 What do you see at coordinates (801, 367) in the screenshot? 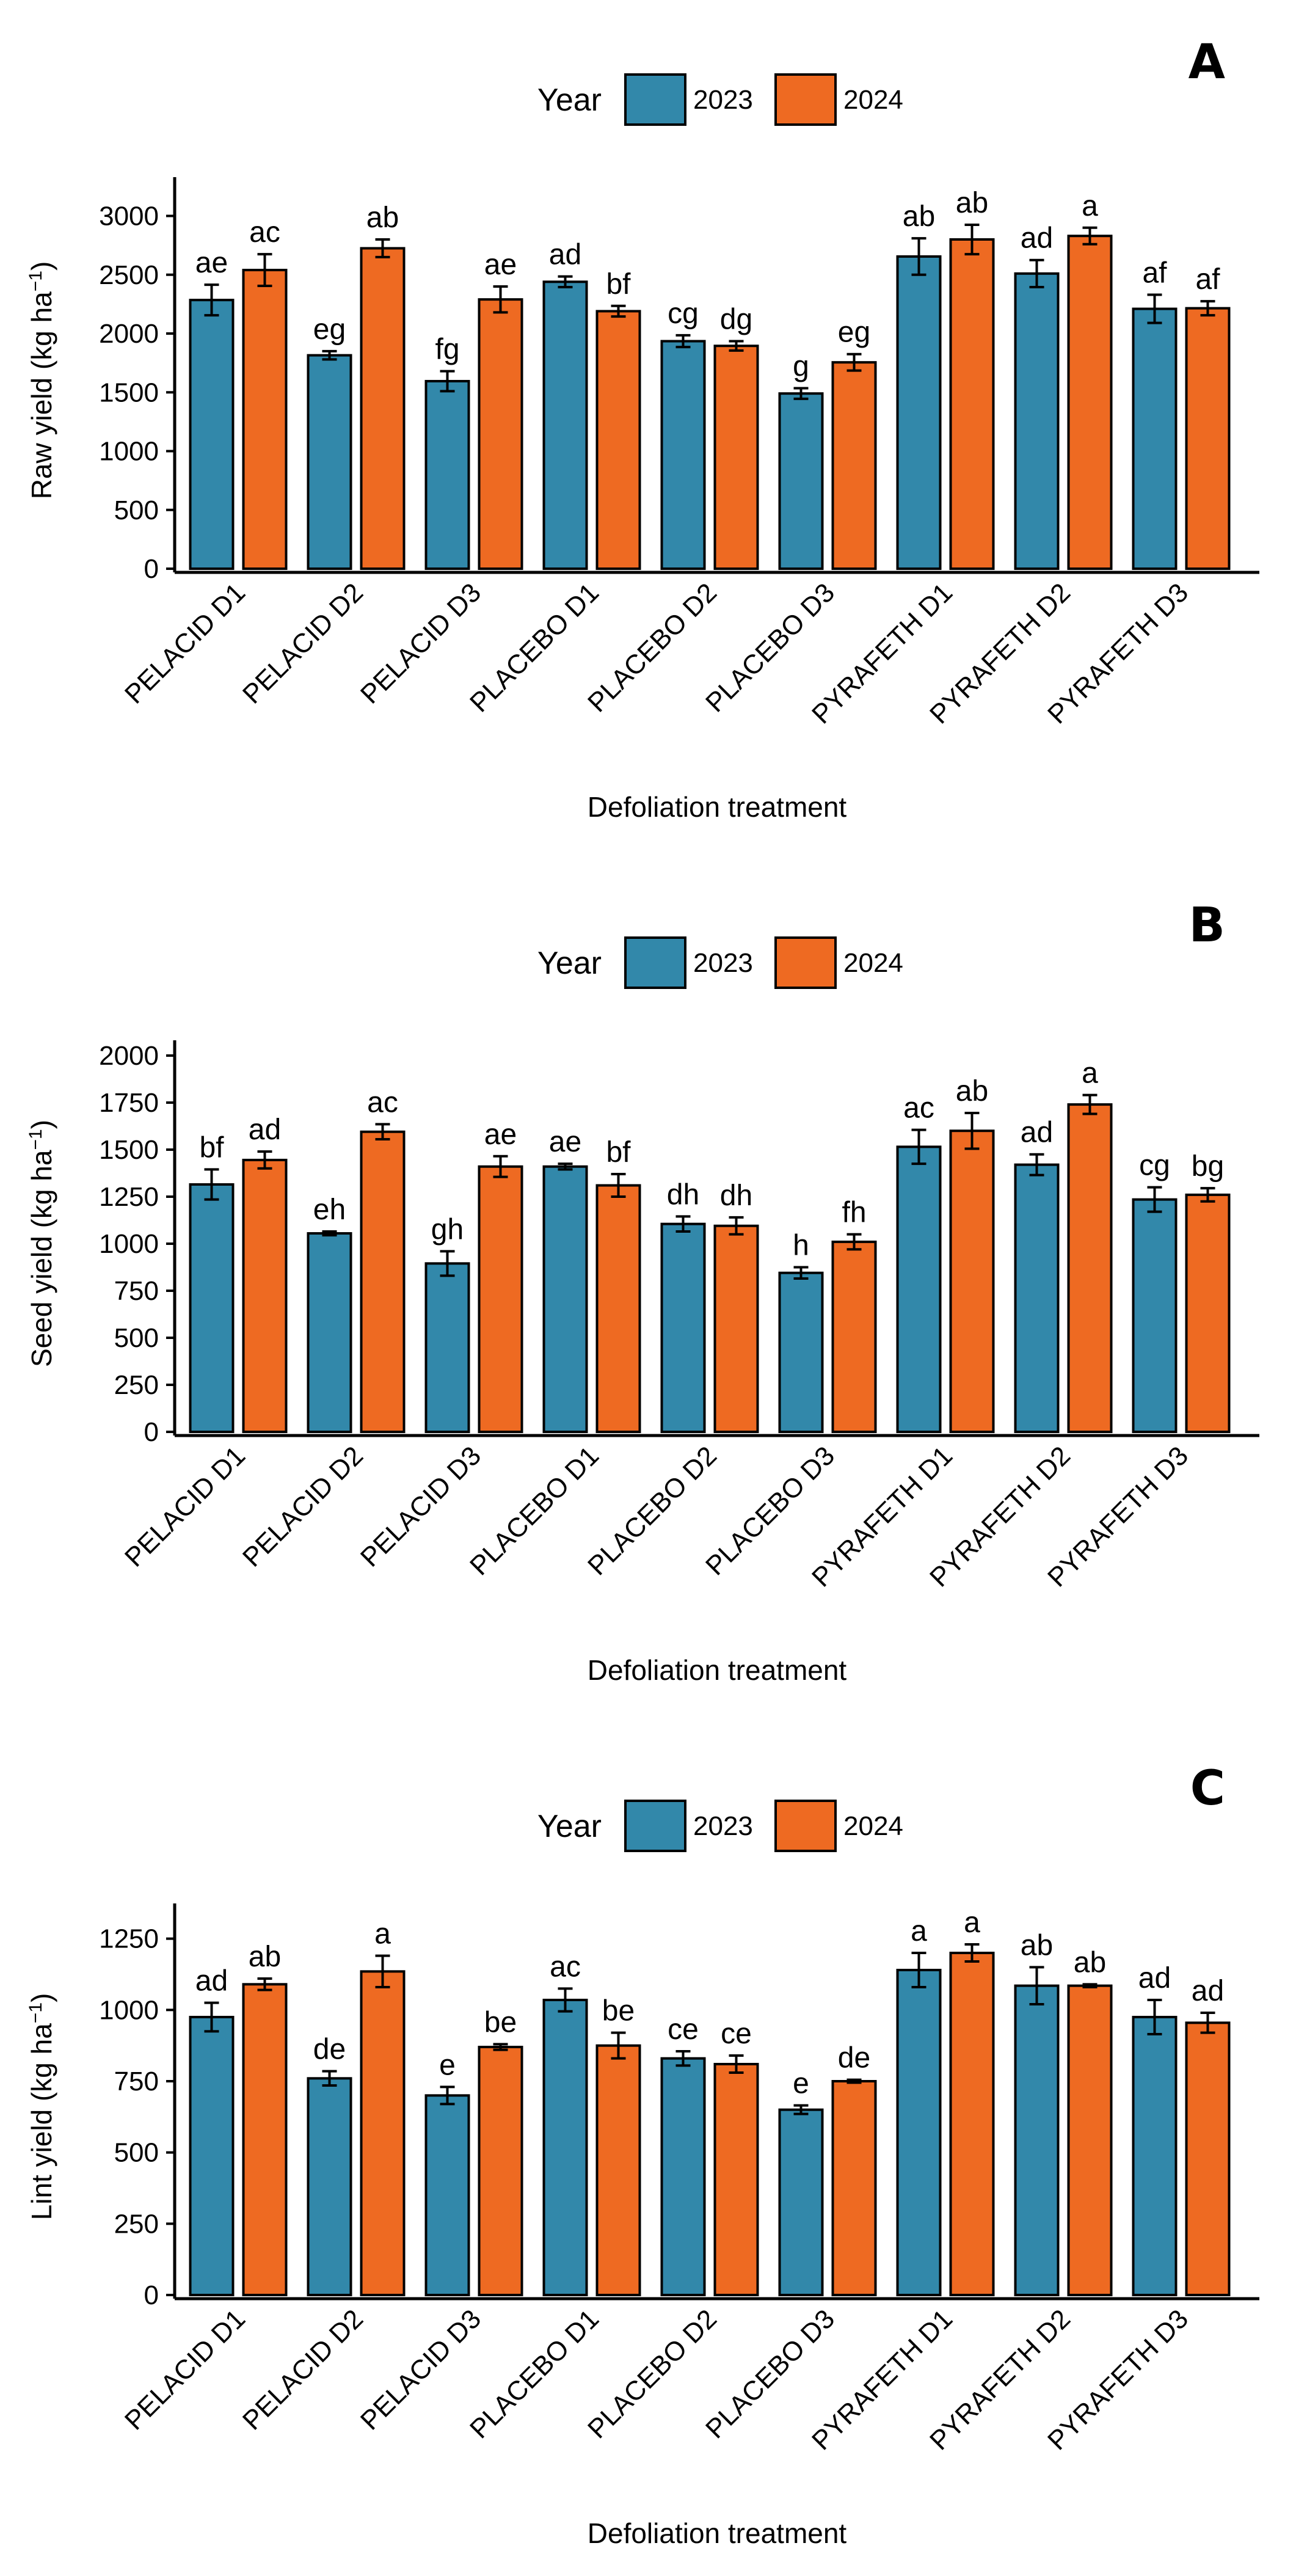
I see `significance-label: g` at bounding box center [801, 367].